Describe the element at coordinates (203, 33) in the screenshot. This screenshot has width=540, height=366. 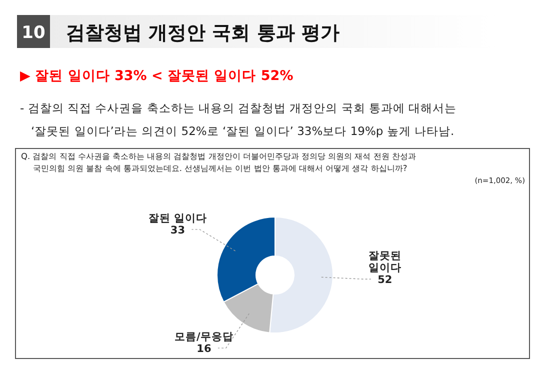
I see `chart-title: 검찰청법 개정안 국회 통과 평가` at that location.